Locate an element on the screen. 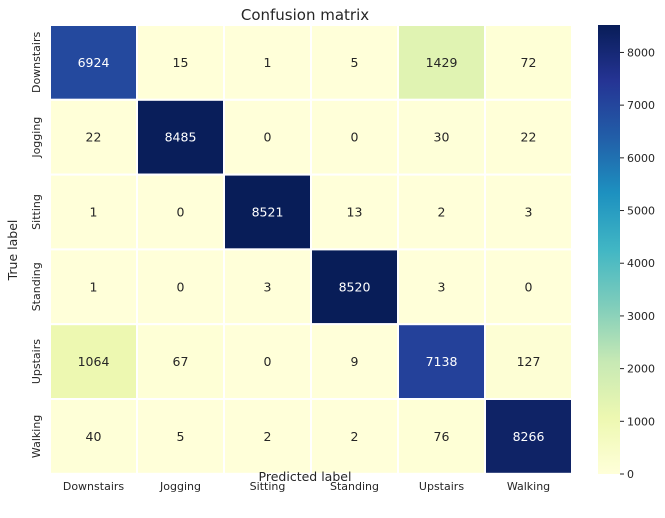  cell-value-label: 9 is located at coordinates (355, 361).